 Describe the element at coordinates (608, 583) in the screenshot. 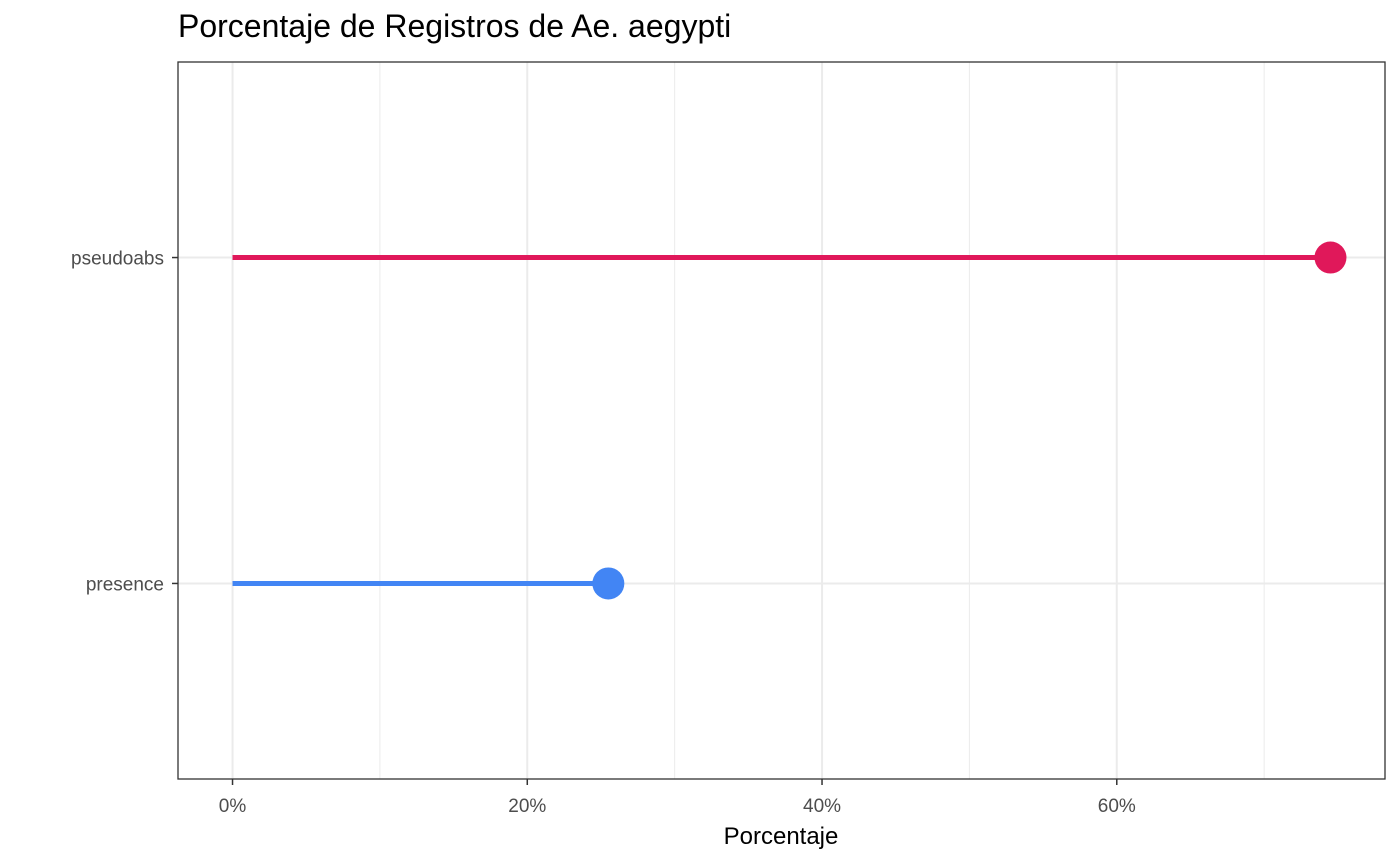

I see `lollipop-point-presence` at that location.